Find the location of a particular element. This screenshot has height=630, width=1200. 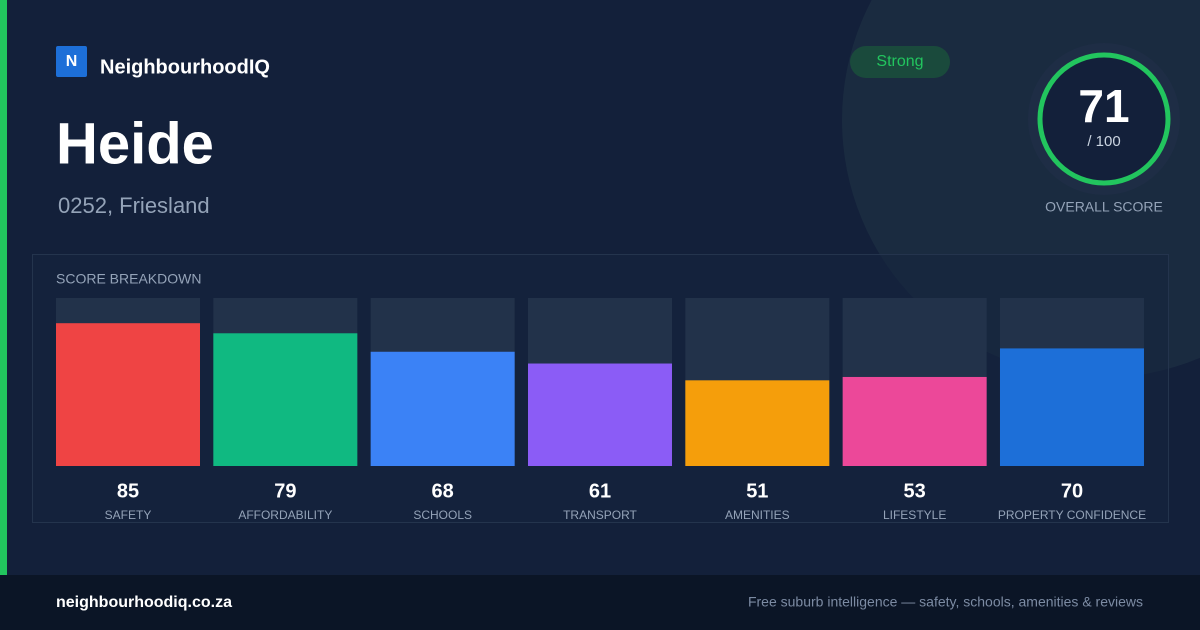

breakdown-title: SCORE BREAKDOWN is located at coordinates (128, 279).